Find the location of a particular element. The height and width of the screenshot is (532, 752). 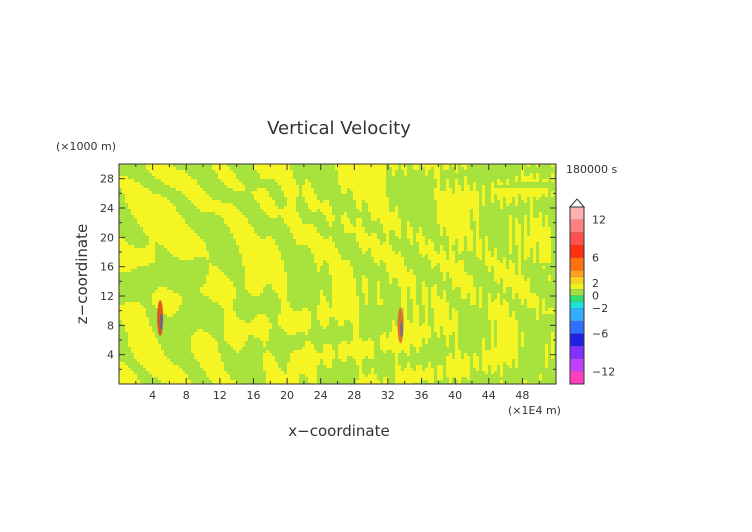

colorbar-tick-label: 6 is located at coordinates (595, 258).